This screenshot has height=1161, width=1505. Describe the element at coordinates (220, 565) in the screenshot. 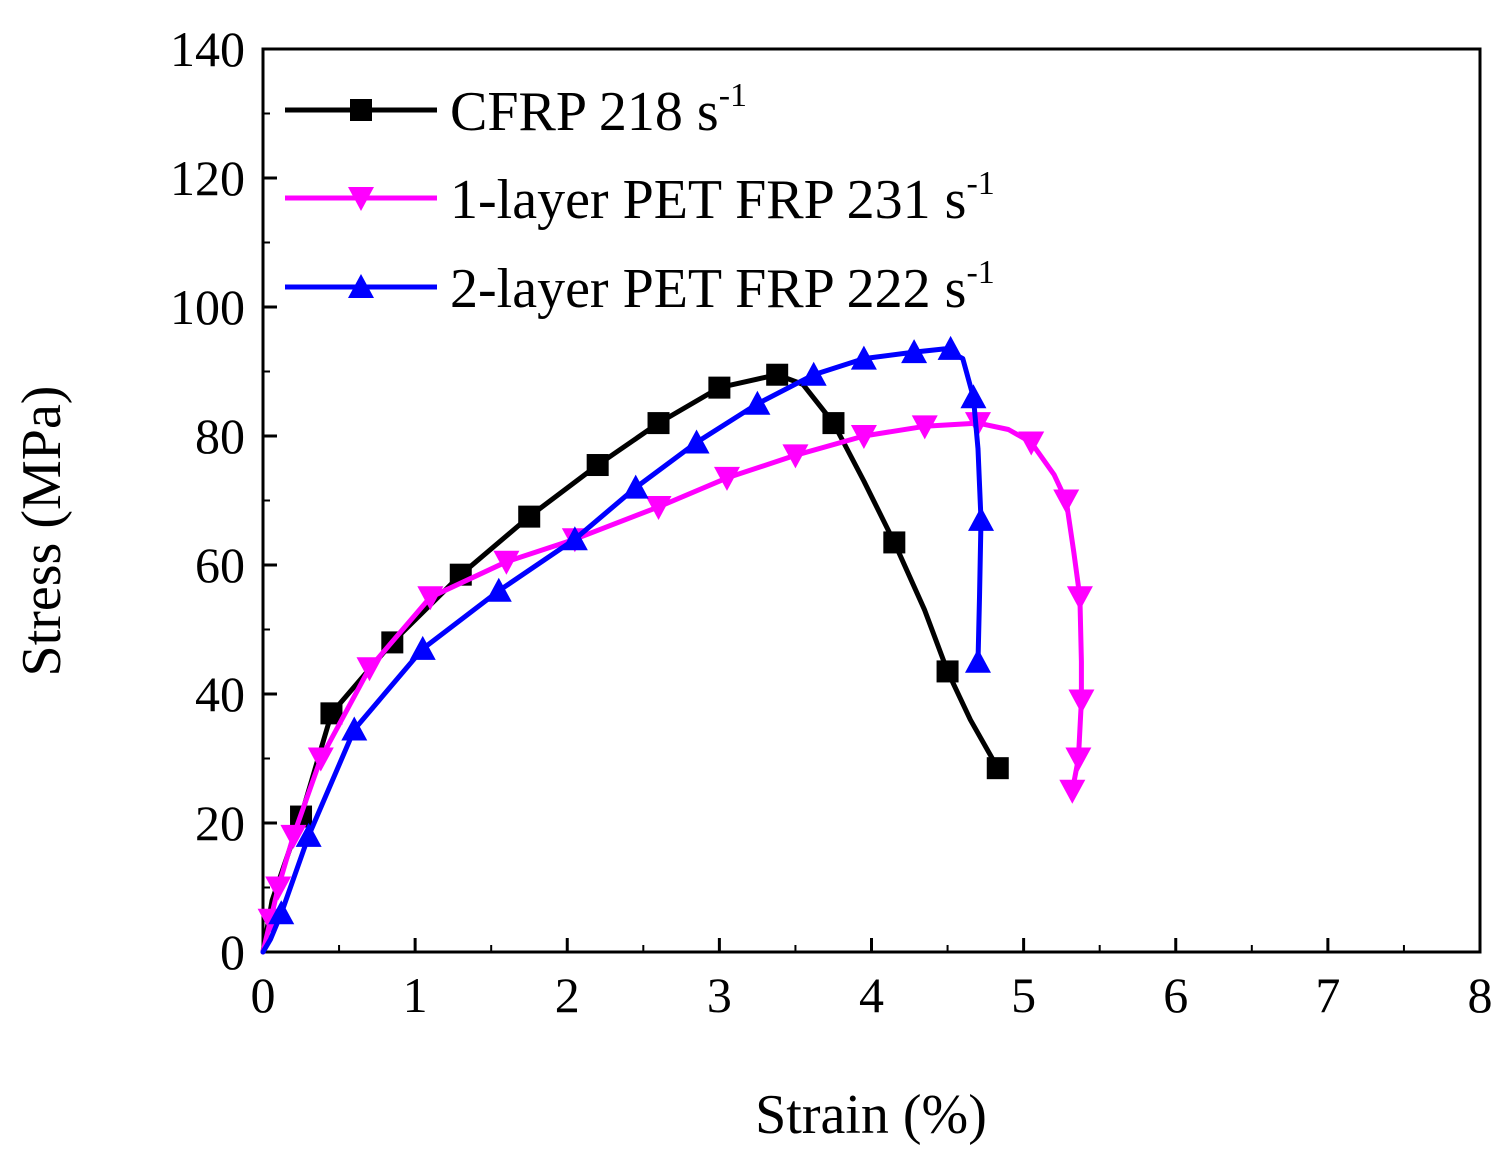

I see `y-tick-label: 60` at that location.